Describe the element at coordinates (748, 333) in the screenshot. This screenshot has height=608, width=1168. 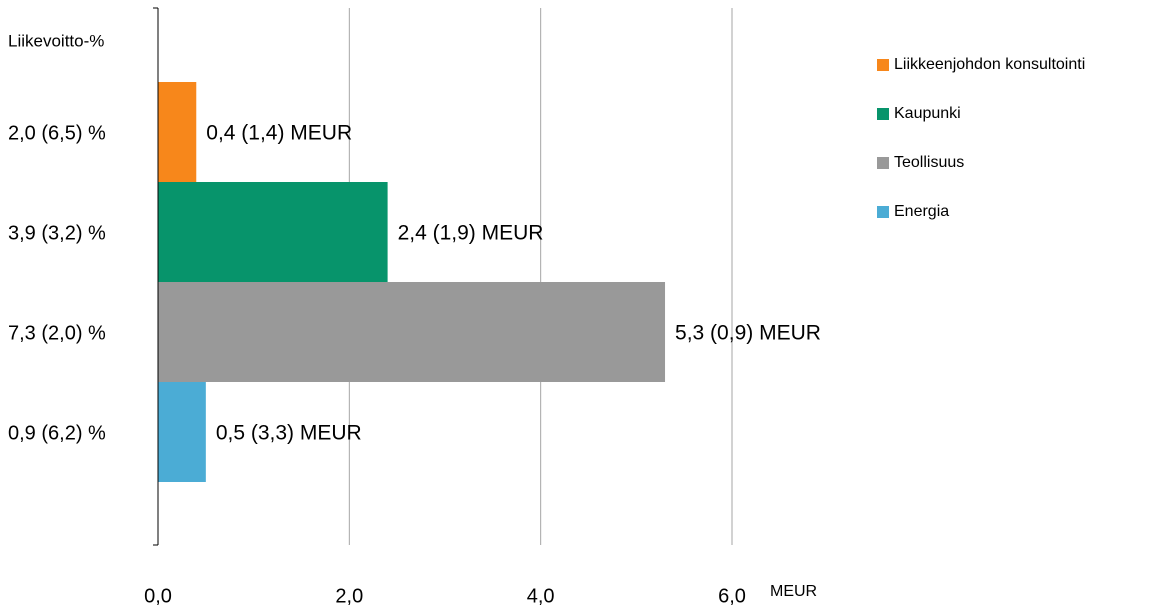
I see `value-label: 5,3 (0,9) MEUR` at that location.